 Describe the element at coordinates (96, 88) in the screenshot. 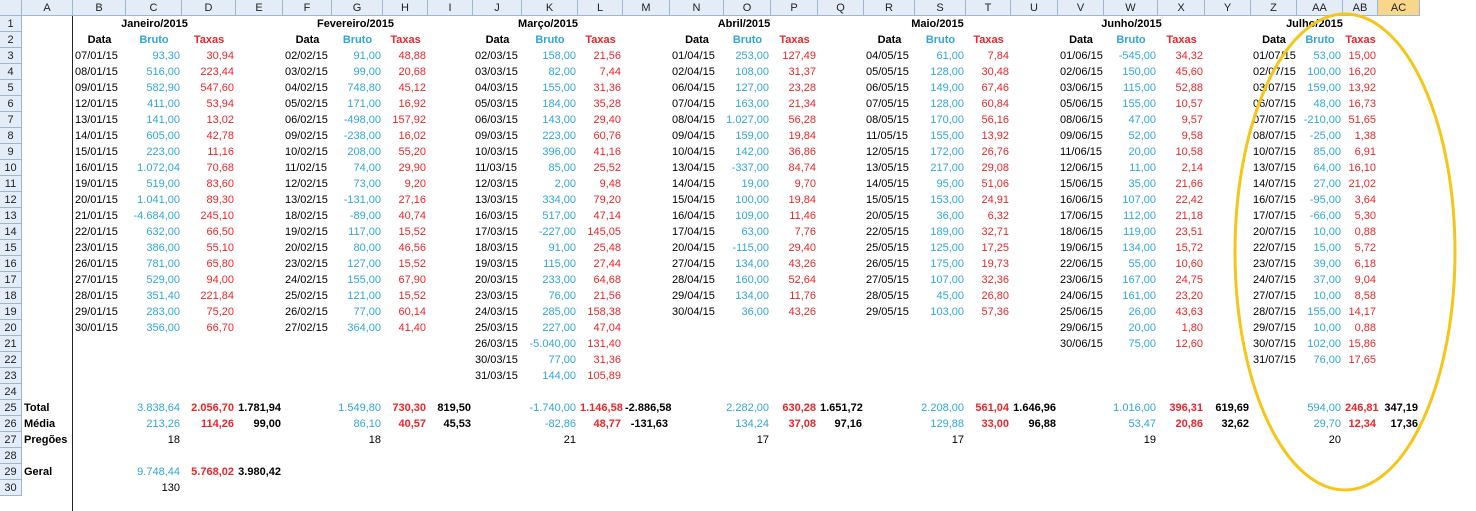

I see `date-cell: 09/01/15` at that location.